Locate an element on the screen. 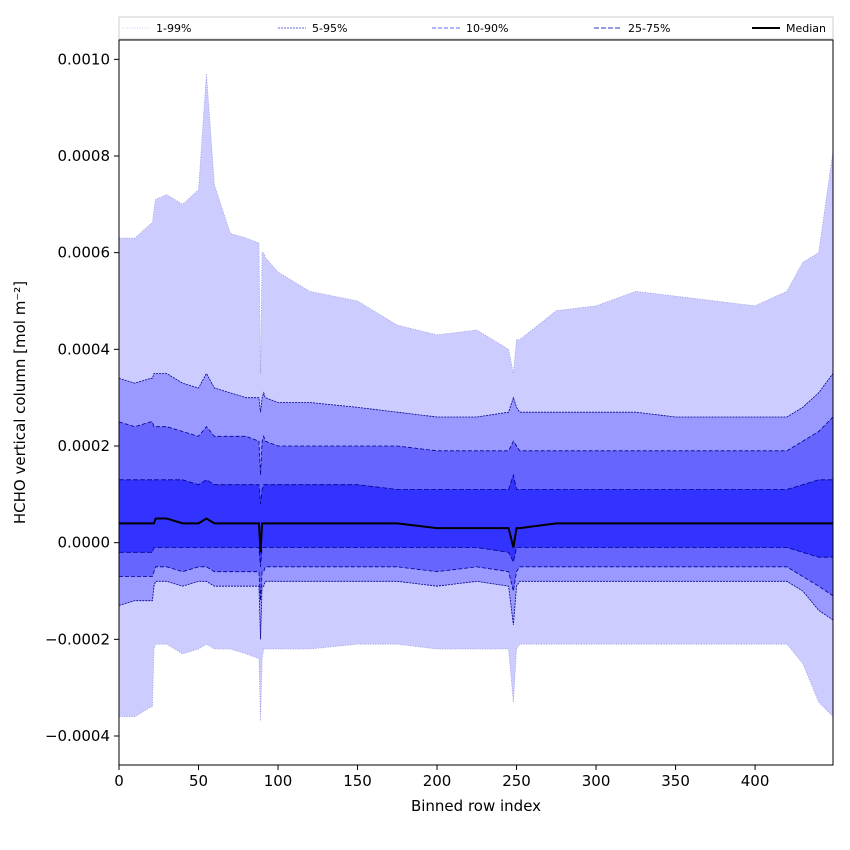 This screenshot has height=850, width=850. legend-label: Median is located at coordinates (806, 28).